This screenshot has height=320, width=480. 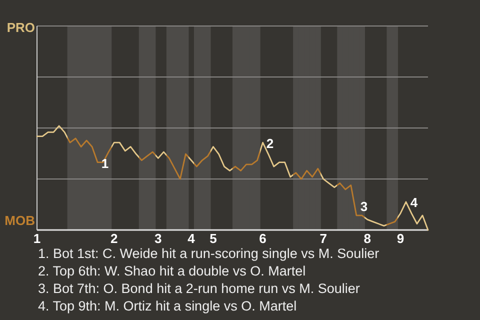 What do you see at coordinates (158, 238) in the screenshot?
I see `x-tick-label: 3` at bounding box center [158, 238].